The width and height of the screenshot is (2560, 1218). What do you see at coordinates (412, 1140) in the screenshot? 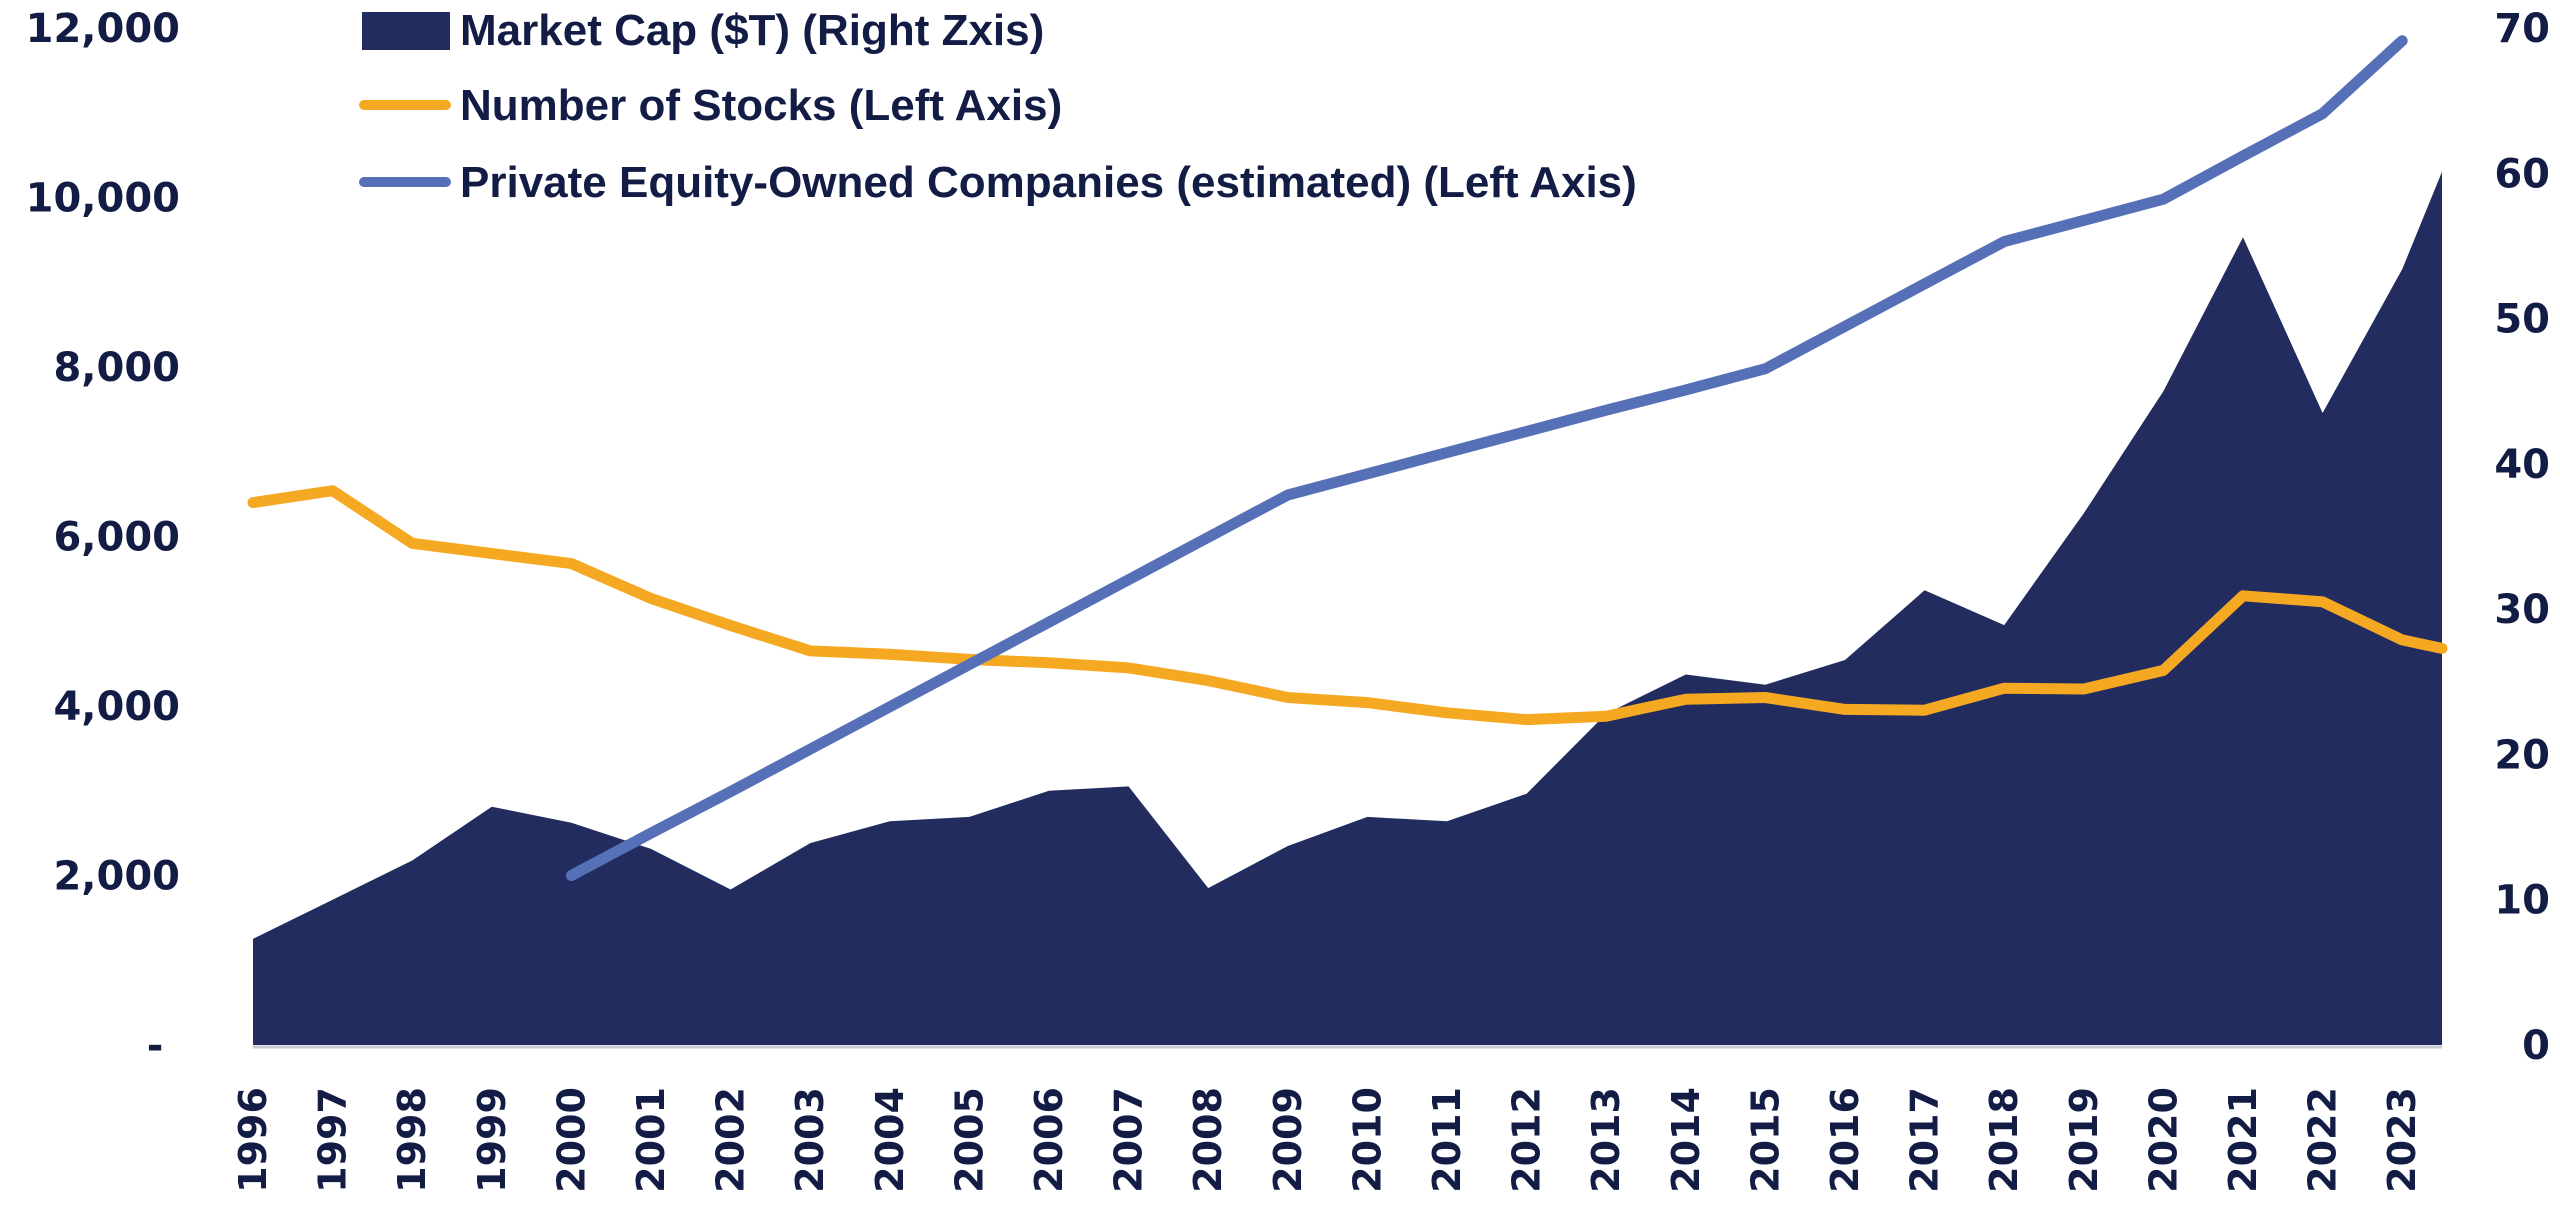
I see `x-axis-tick-label: 1998` at bounding box center [412, 1140].